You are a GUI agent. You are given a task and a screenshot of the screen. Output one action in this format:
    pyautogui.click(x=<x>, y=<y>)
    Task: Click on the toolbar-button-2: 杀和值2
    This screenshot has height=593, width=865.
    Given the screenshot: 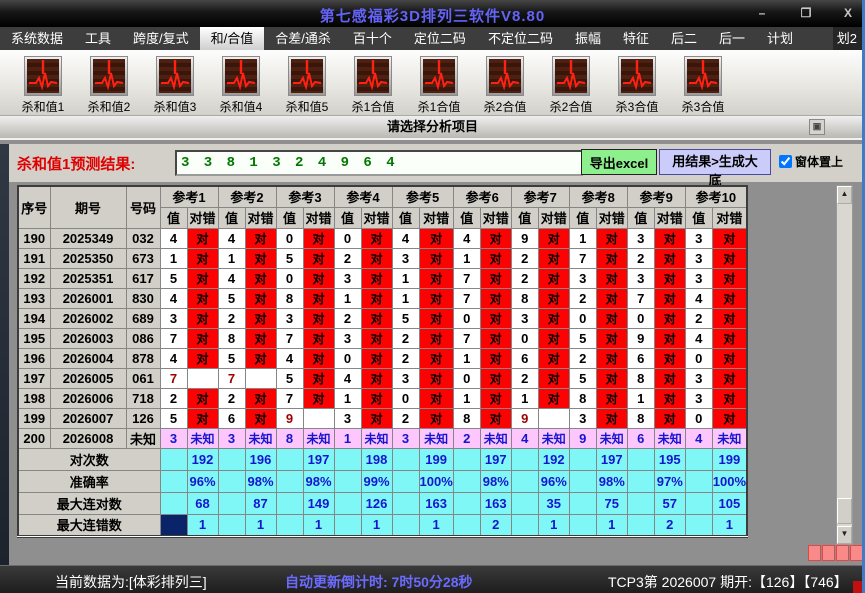 What is the action you would take?
    pyautogui.click(x=109, y=85)
    